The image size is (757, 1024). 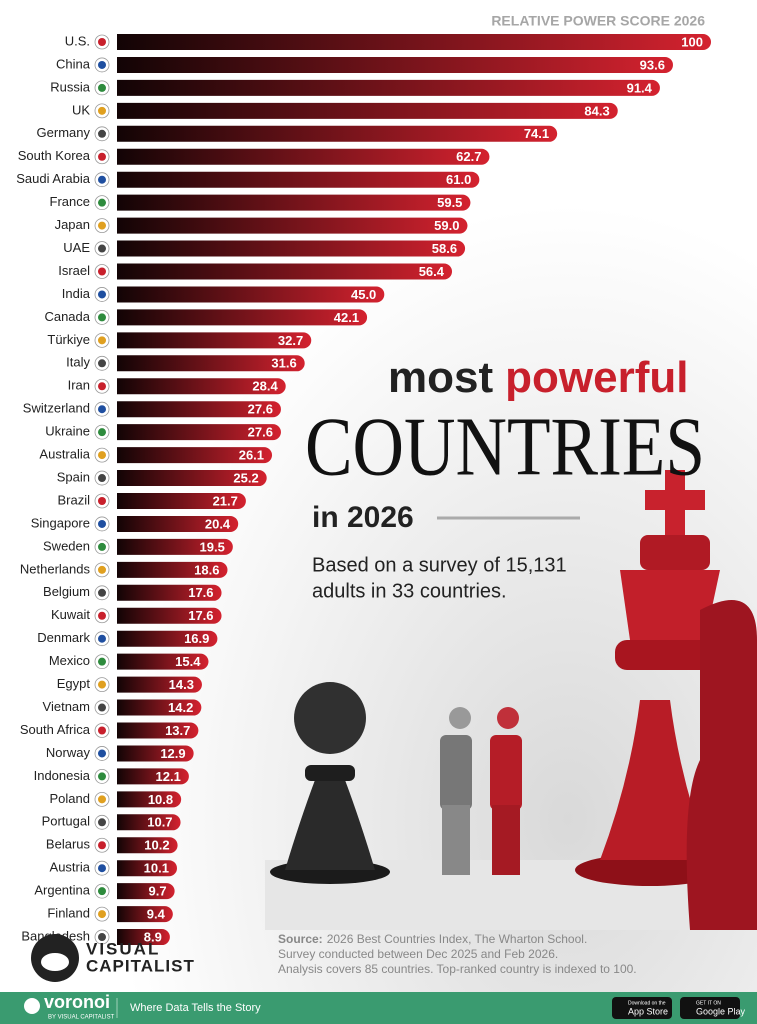 I want to click on category-label: Mexico, so click(x=69, y=660).